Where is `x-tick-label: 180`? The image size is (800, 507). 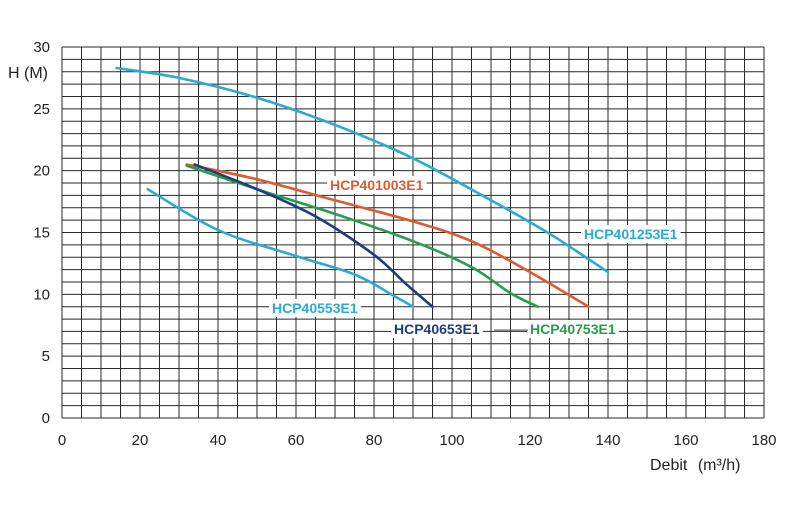 x-tick-label: 180 is located at coordinates (763, 440).